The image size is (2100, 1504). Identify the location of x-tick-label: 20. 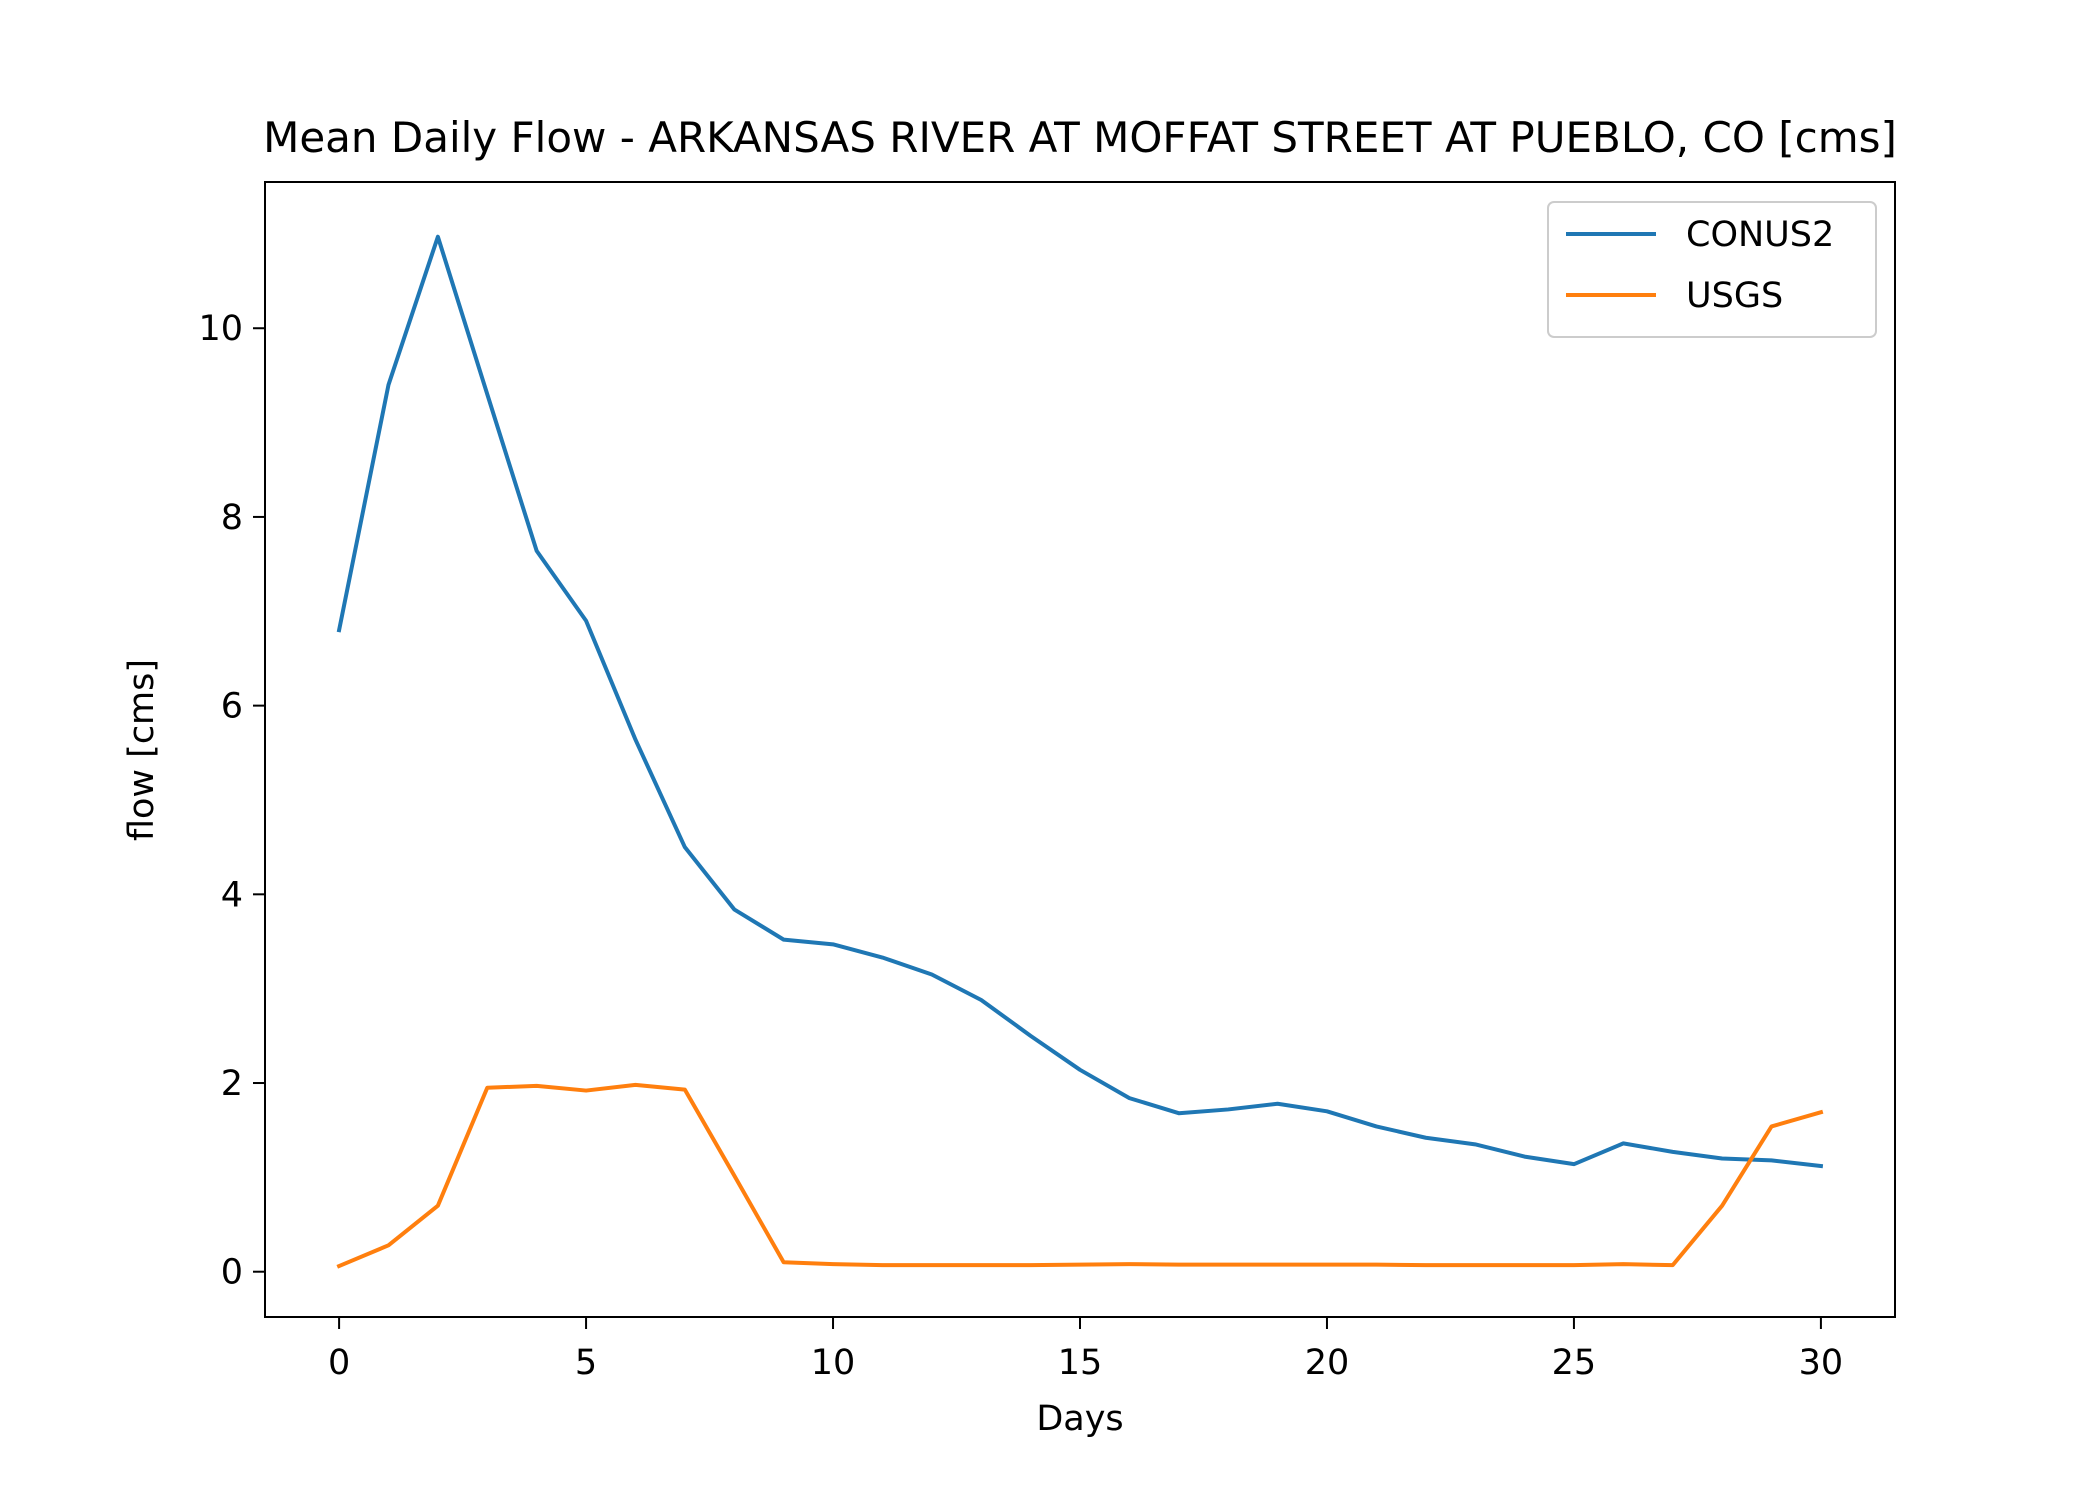
(1327, 1363).